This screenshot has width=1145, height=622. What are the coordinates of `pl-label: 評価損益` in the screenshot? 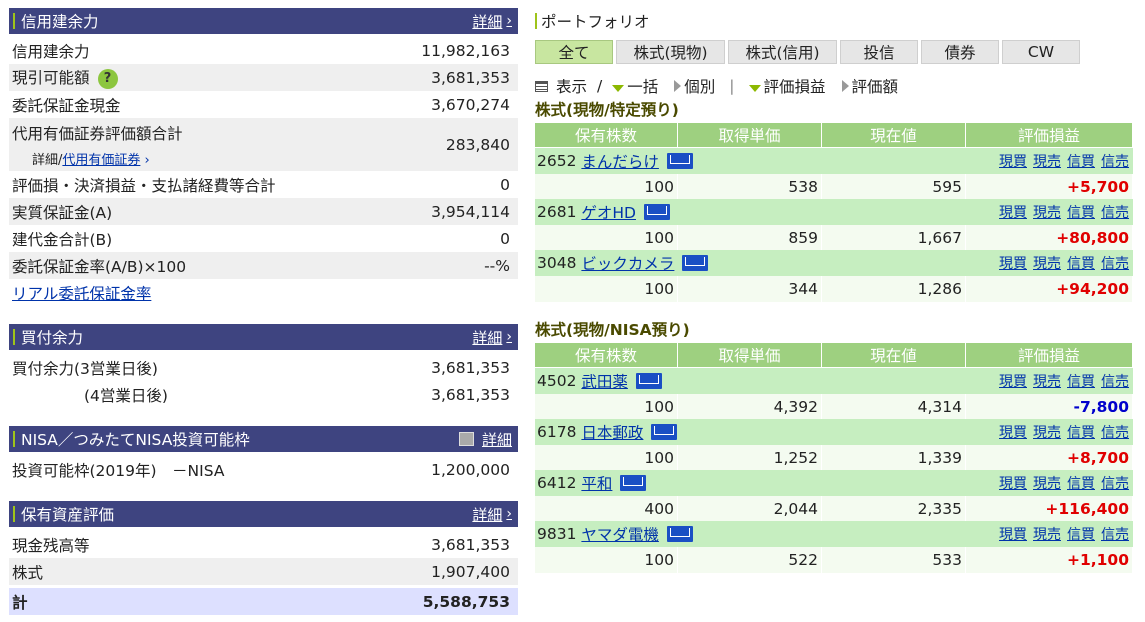 It's located at (794, 87).